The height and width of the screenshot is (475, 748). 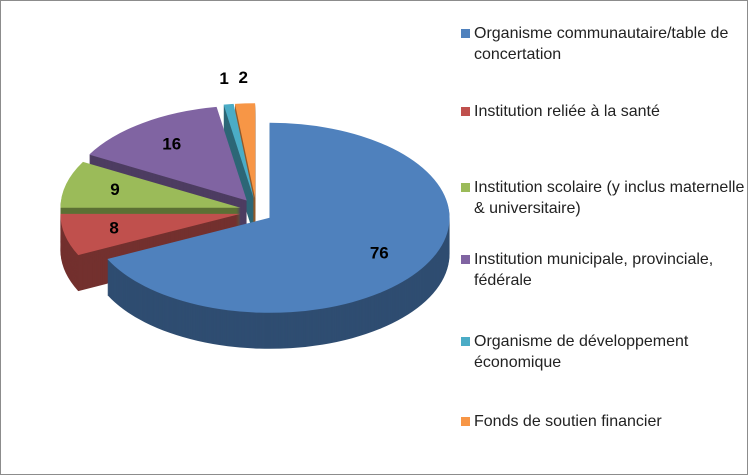 What do you see at coordinates (568, 421) in the screenshot?
I see `legend-label: Fonds de soutien financier` at bounding box center [568, 421].